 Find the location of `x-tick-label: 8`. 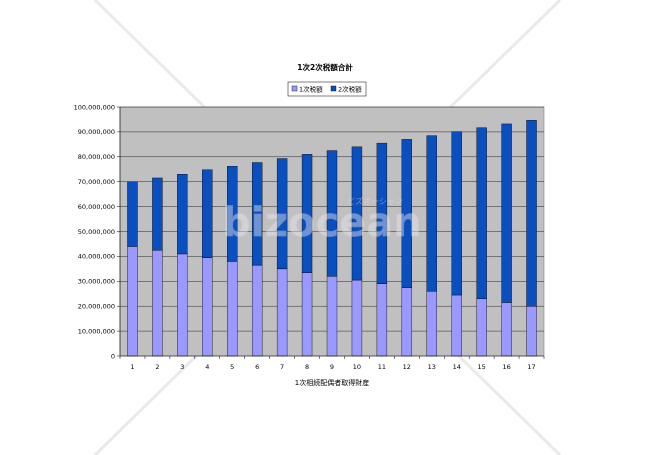

x-tick-label: 8 is located at coordinates (307, 367).